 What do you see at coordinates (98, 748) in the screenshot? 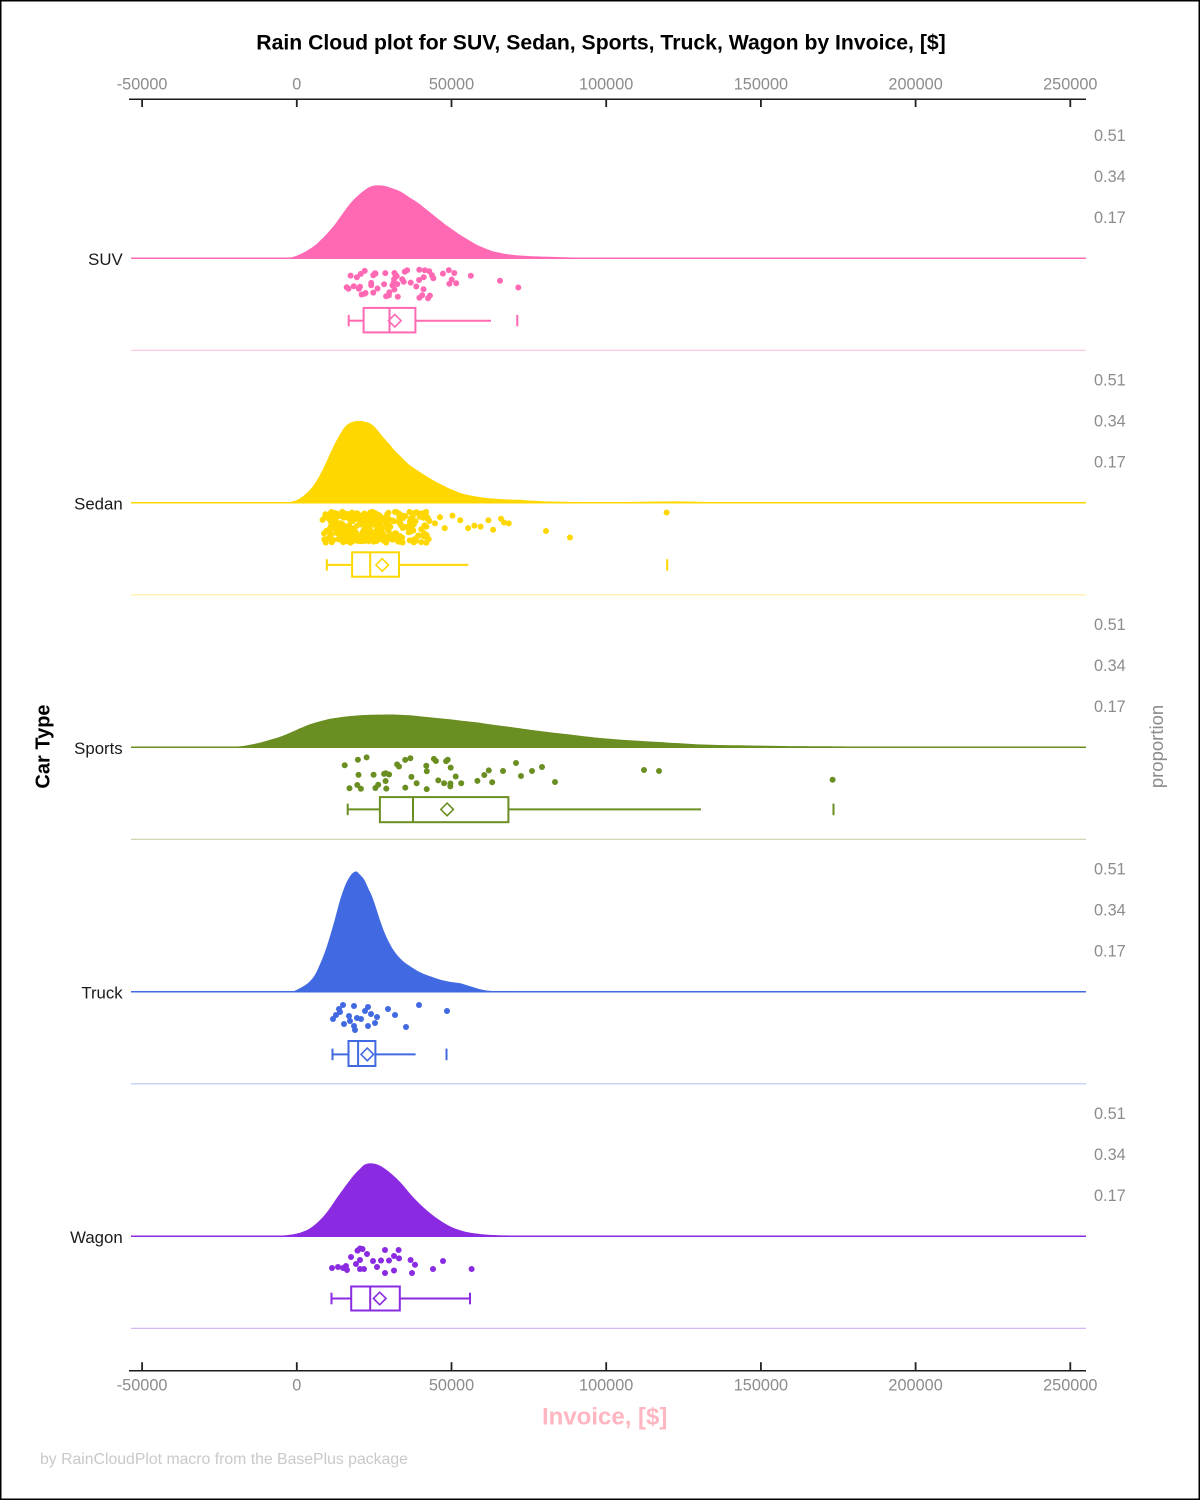
I see `svg-text: Sports` at bounding box center [98, 748].